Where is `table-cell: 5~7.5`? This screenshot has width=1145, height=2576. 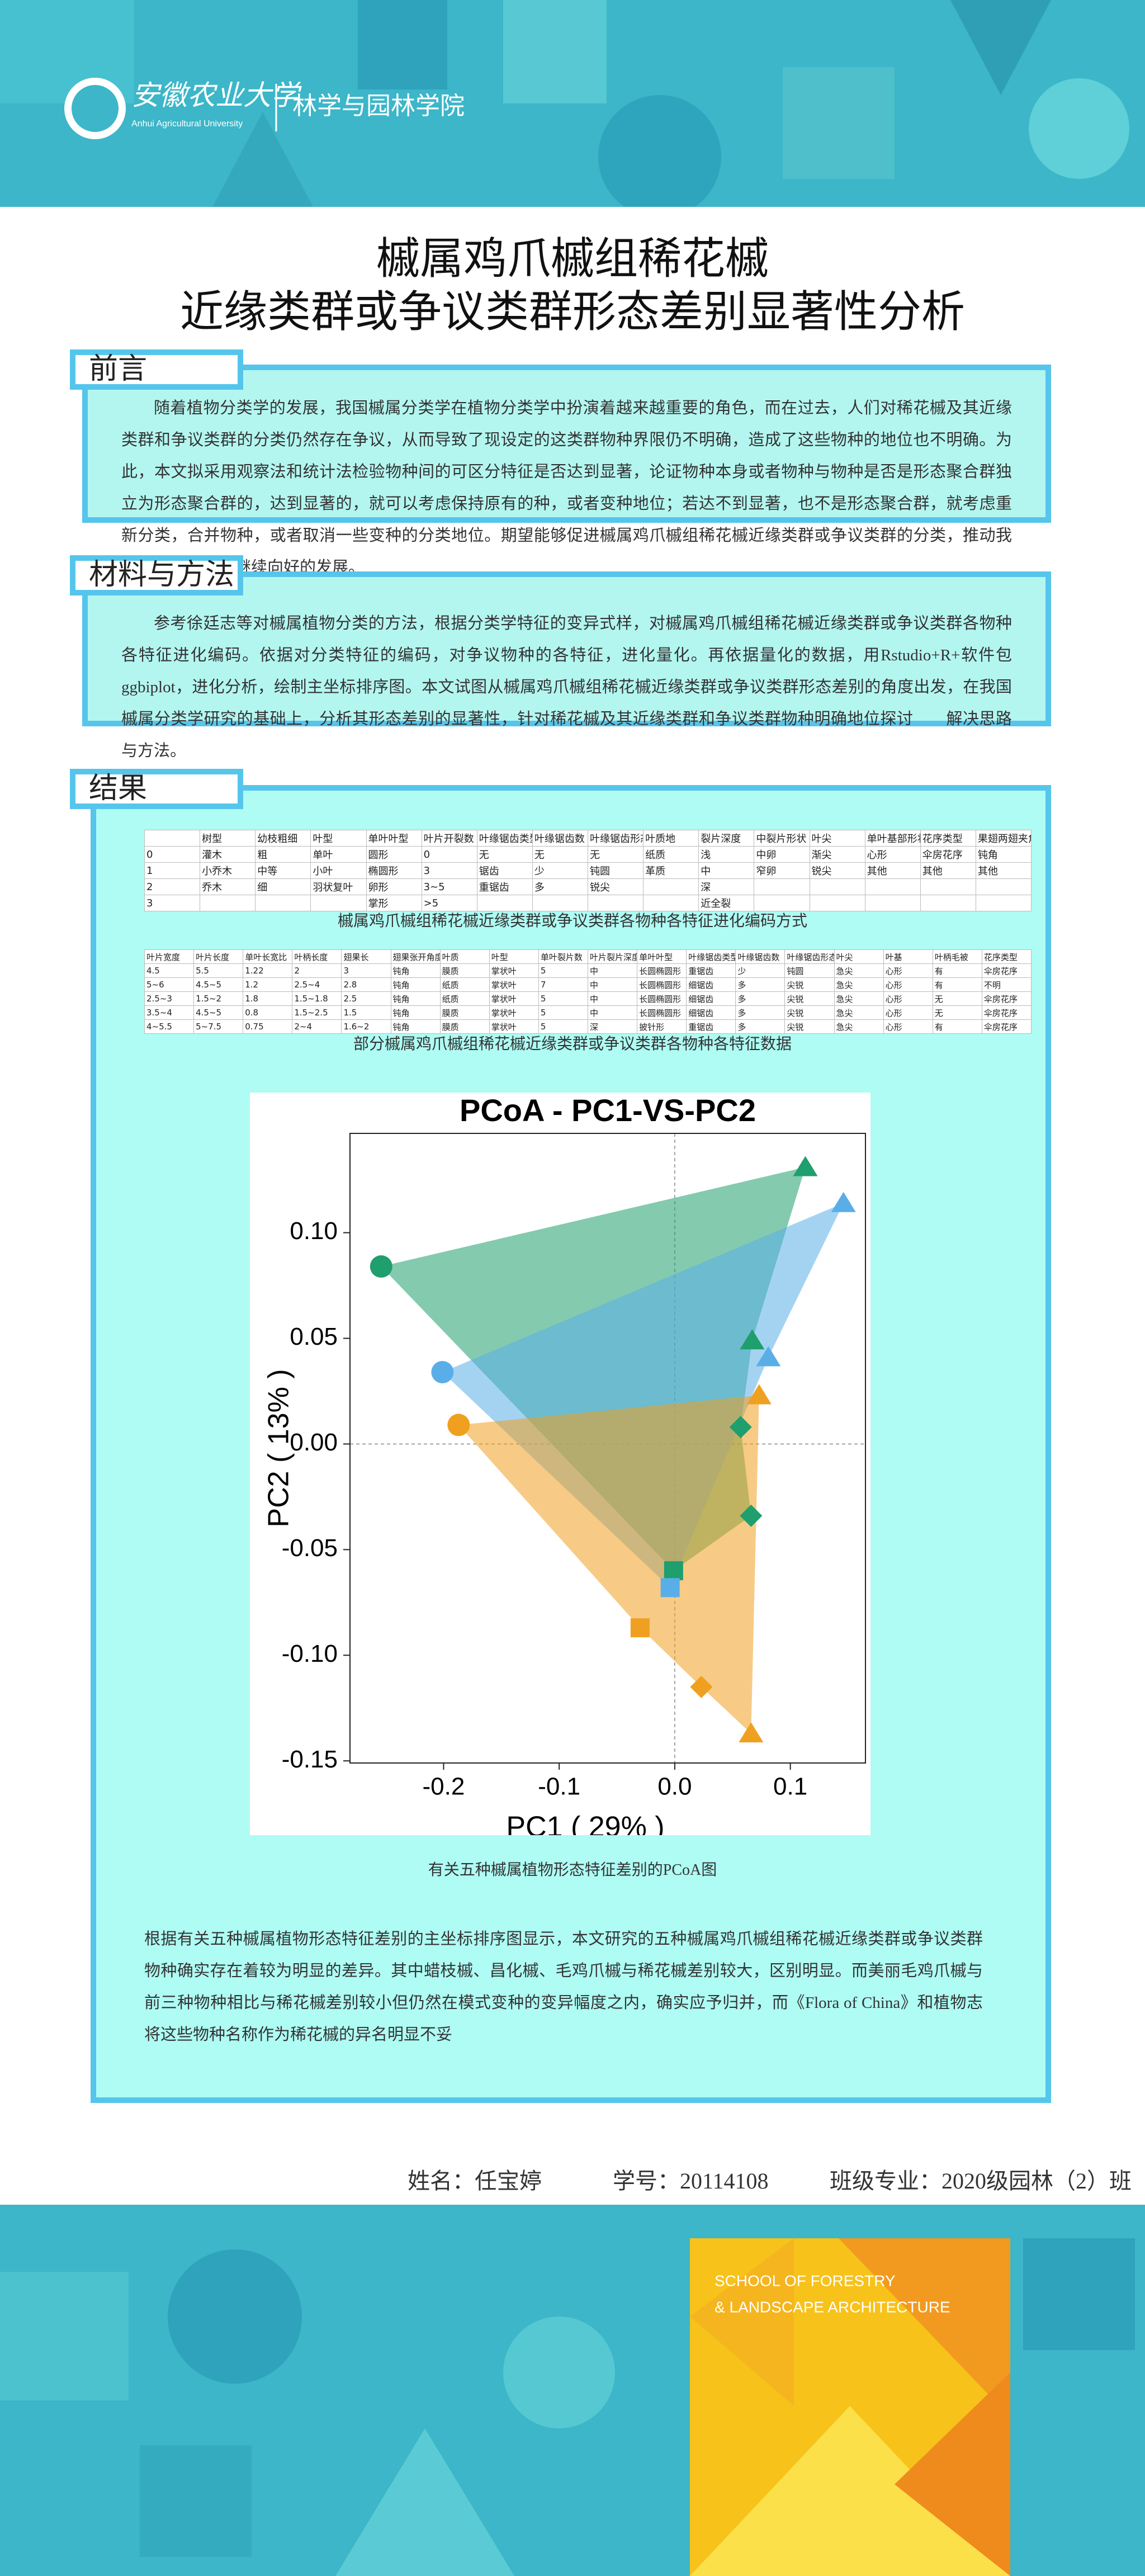 table-cell: 5~7.5 is located at coordinates (218, 1026).